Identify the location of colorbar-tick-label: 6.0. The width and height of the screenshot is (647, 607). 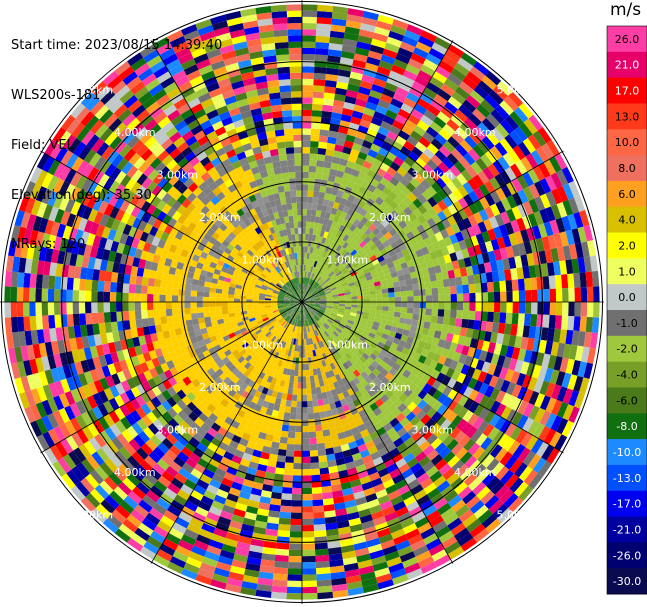
(627, 194).